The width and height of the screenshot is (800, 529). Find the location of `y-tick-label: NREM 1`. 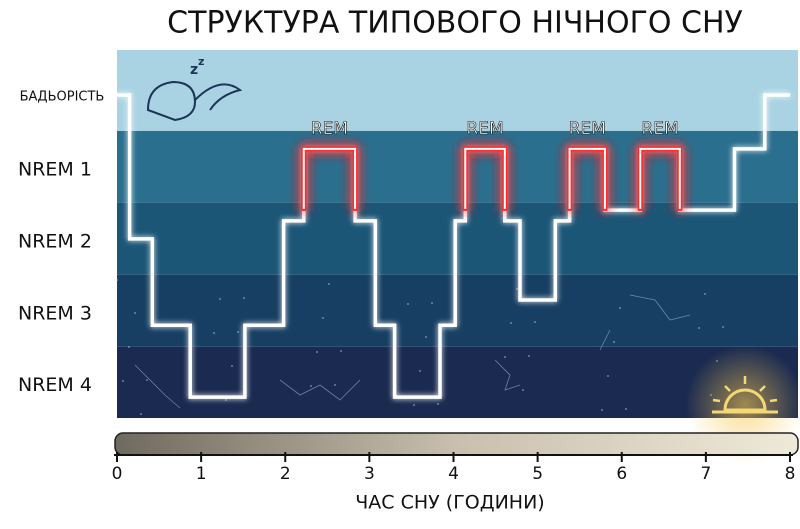

y-tick-label: NREM 1 is located at coordinates (55, 169).